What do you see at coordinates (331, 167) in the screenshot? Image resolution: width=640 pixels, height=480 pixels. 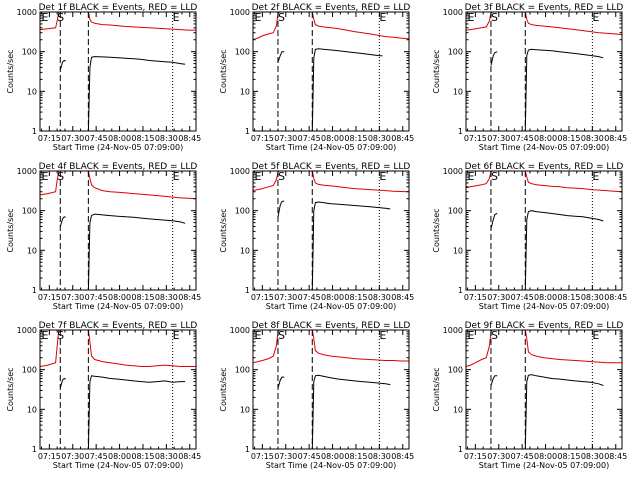 I see `panel-title: Det 5f BLACK = Events, RED = LLD` at bounding box center [331, 167].